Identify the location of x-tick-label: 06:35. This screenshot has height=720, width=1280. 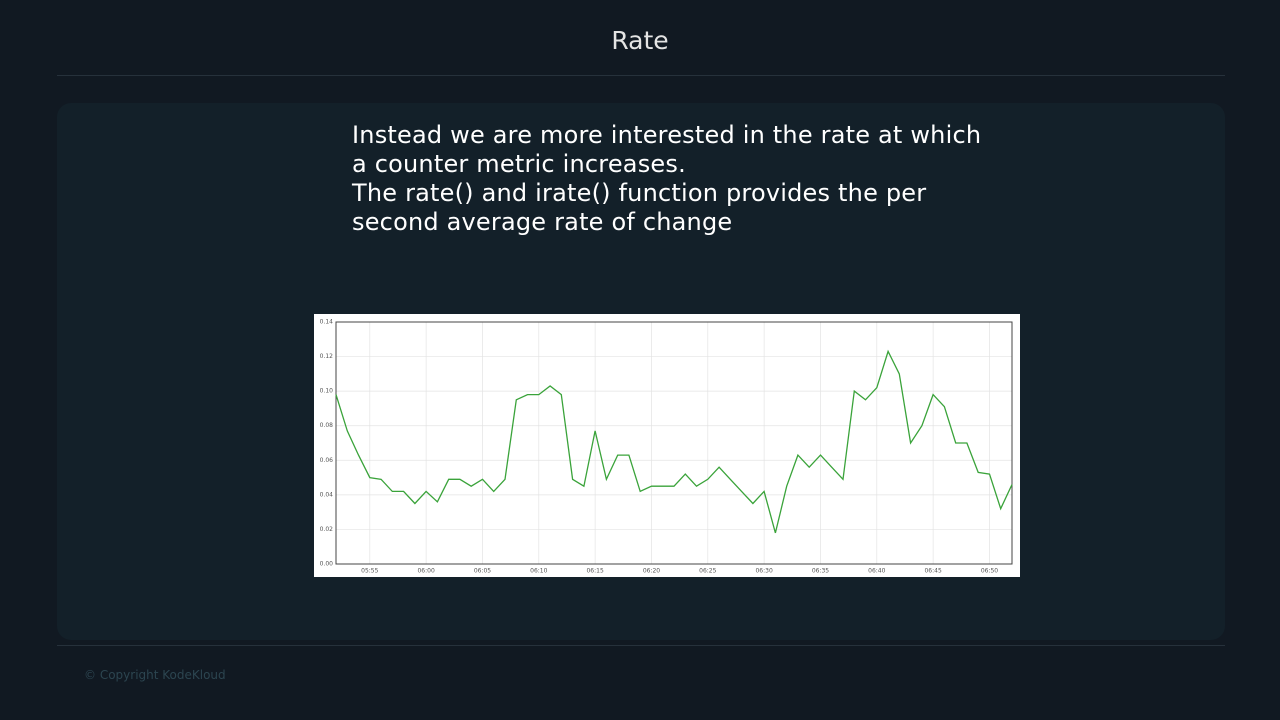
(820, 571).